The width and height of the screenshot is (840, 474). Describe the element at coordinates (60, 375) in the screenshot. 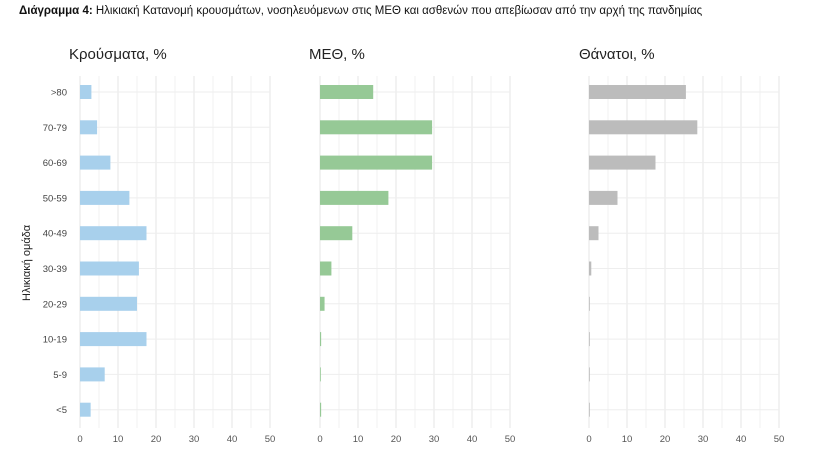

I see `y-tick-label-8: 5-9` at that location.